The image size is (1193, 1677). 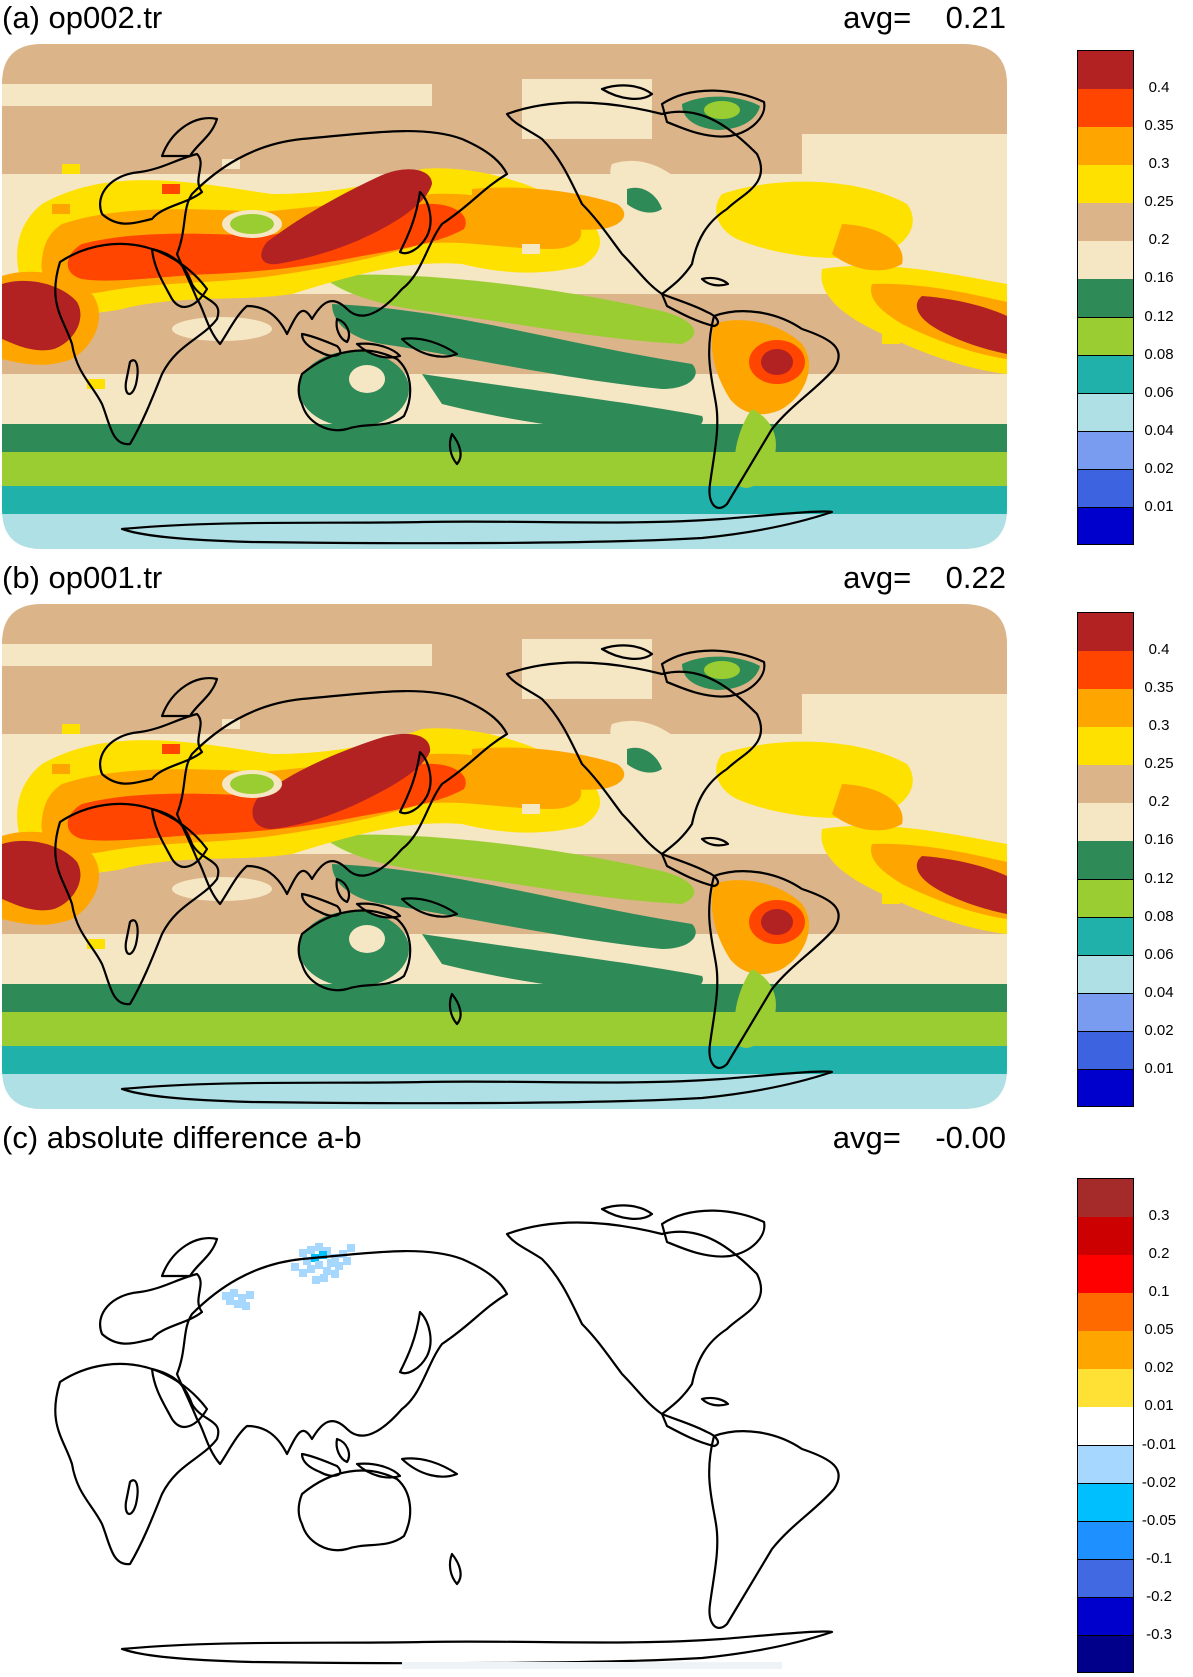 I want to click on avg-value: -0.00, so click(x=970, y=1137).